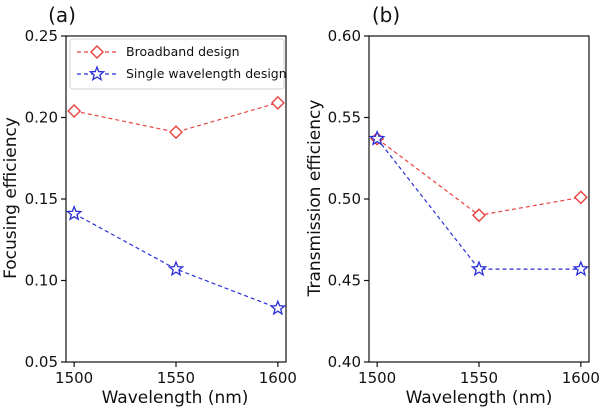 The width and height of the screenshot is (600, 410). I want to click on panel-a-label: (a), so click(62, 15).